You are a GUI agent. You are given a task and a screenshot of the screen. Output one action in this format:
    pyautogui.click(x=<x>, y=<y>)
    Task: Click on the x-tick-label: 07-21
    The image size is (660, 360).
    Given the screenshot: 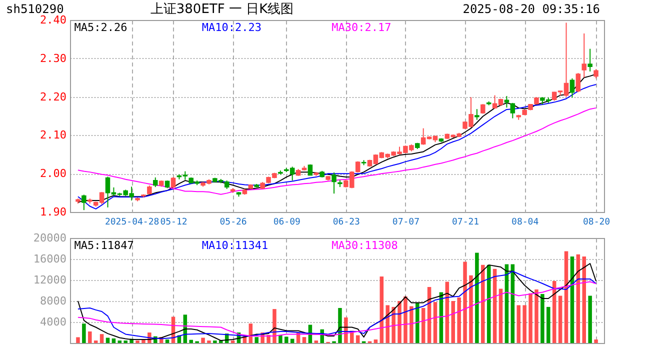 What is the action you would take?
    pyautogui.click(x=466, y=223)
    